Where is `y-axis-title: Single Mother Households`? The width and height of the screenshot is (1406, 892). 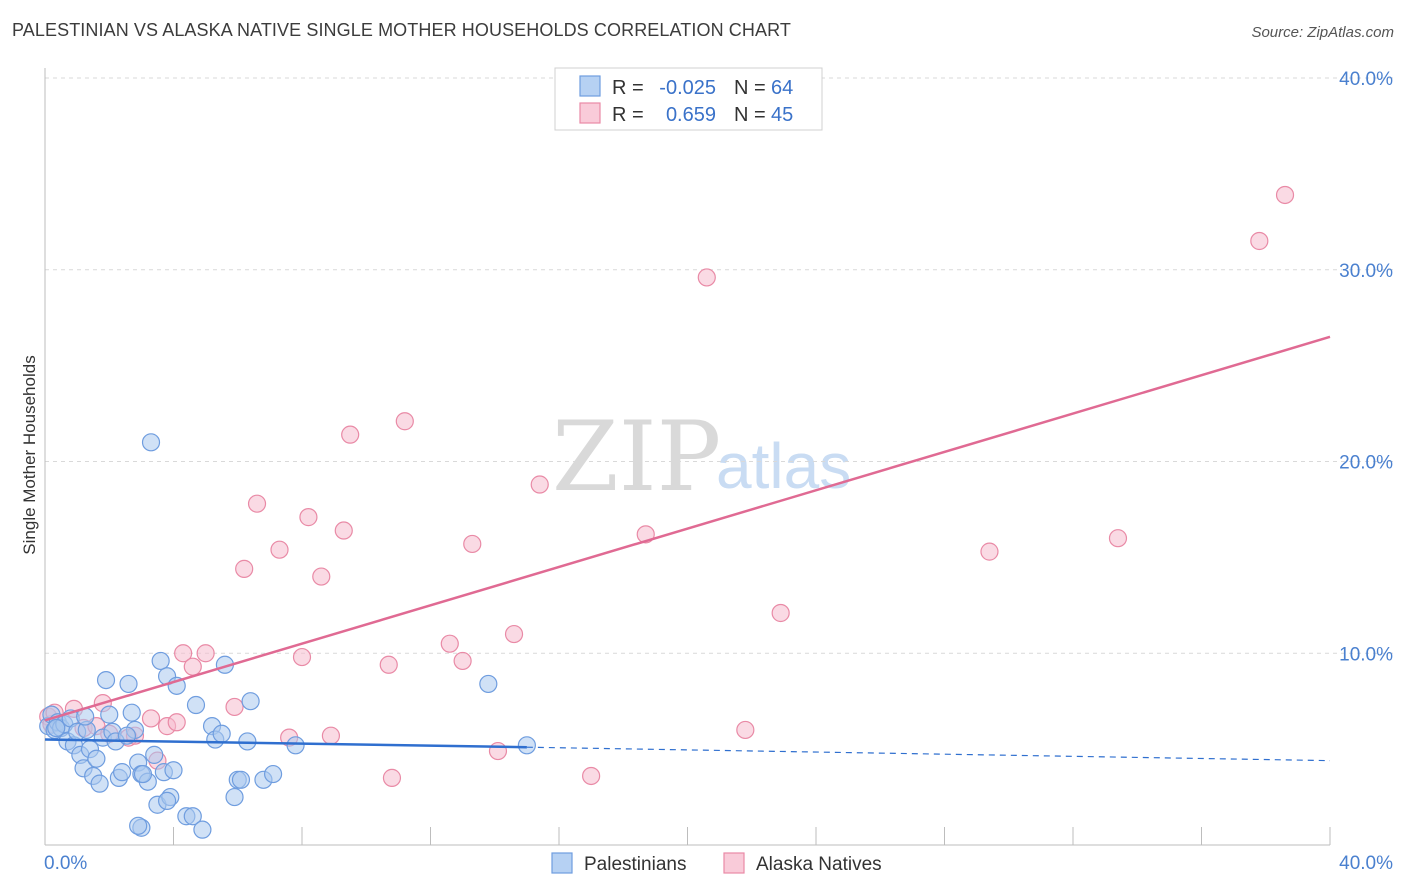
y-axis-title: Single Mother Households is located at coordinates (29, 454).